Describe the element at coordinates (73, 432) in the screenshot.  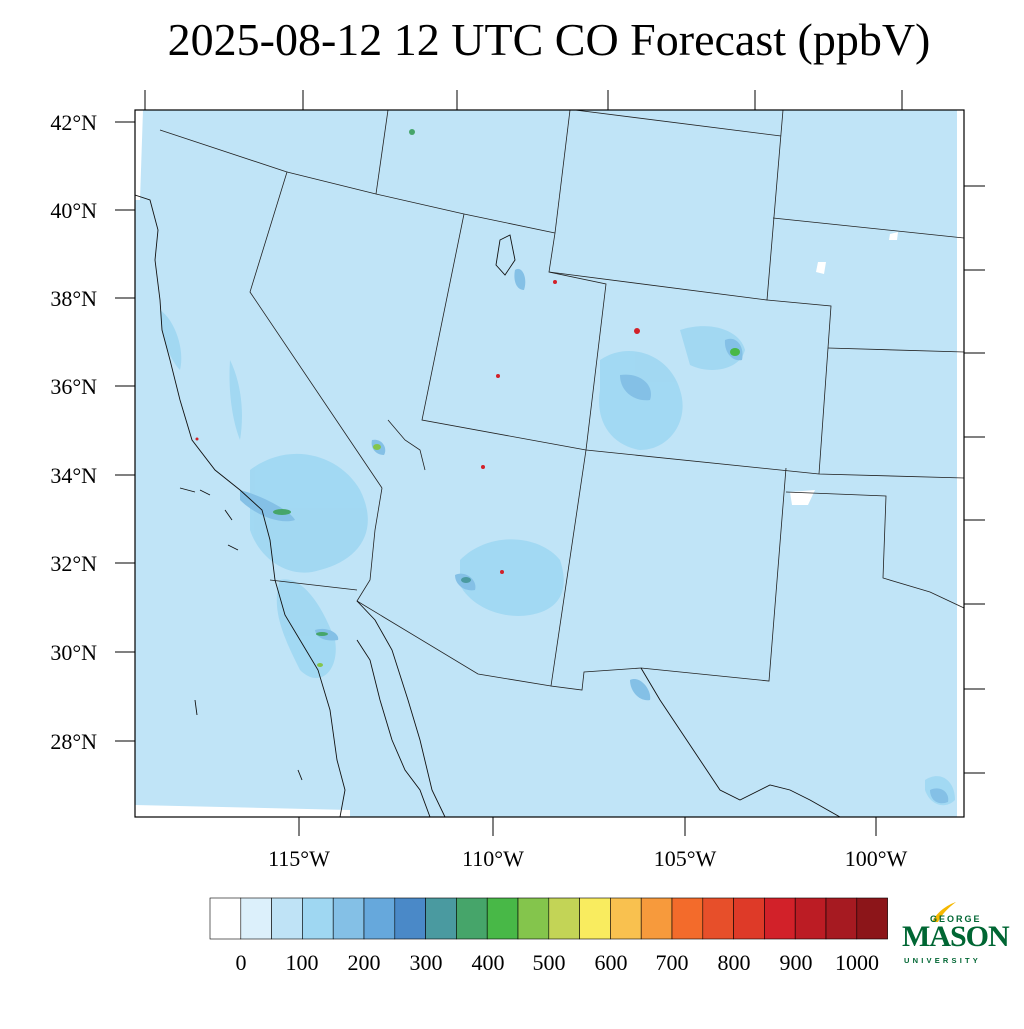
I see `latitude-labels: 42°N 40°N 38°N 36°N 34°N 32°N 30°N 28°N` at that location.